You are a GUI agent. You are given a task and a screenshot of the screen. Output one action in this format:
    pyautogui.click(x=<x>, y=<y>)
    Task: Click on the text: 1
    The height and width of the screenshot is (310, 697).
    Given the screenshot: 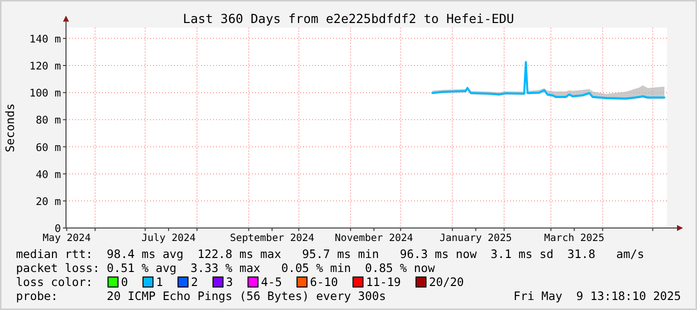 What is the action you would take?
    pyautogui.click(x=159, y=282)
    